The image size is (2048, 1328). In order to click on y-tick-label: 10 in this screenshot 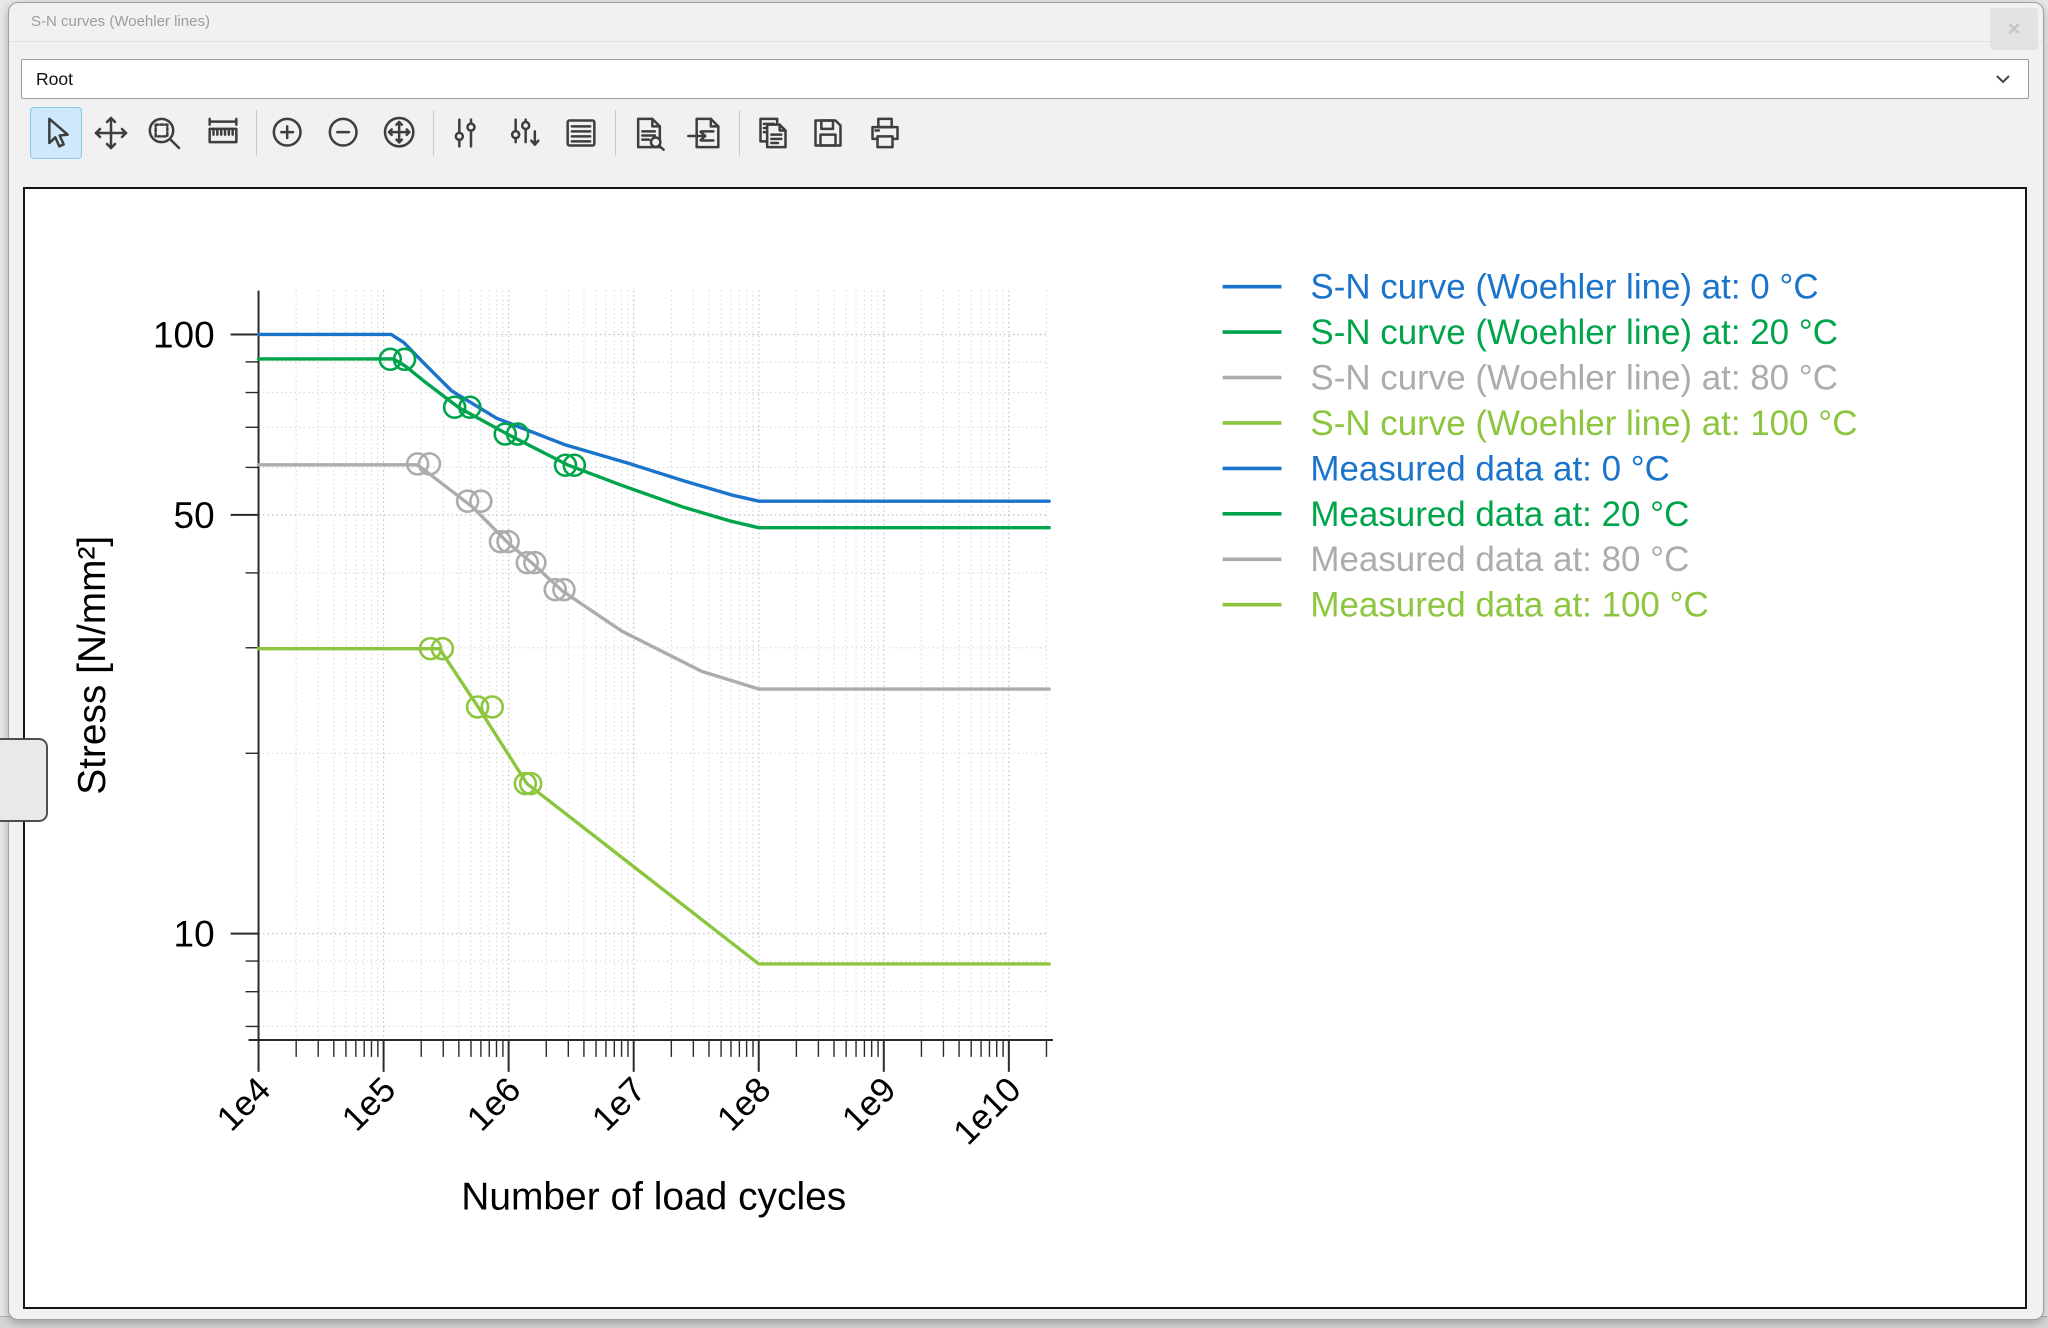, I will do `click(194, 934)`.